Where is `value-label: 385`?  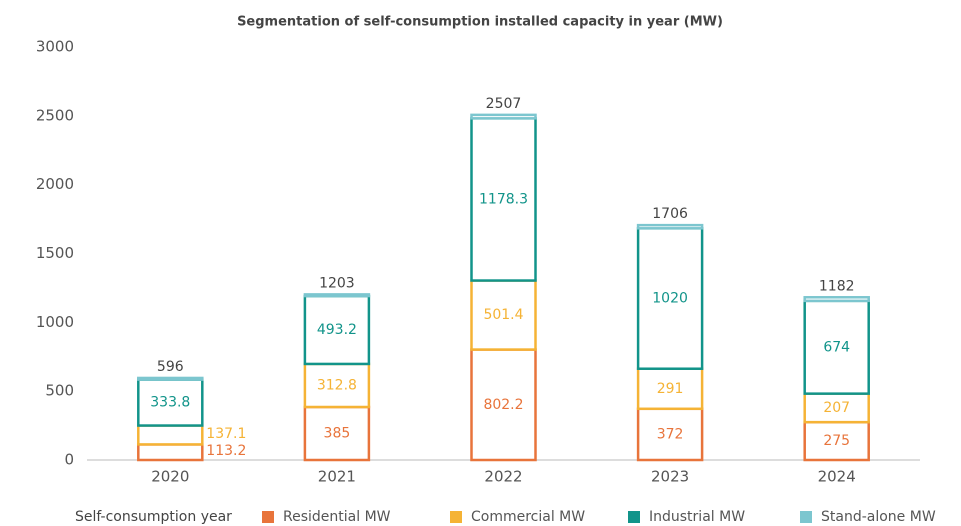 value-label: 385 is located at coordinates (337, 433).